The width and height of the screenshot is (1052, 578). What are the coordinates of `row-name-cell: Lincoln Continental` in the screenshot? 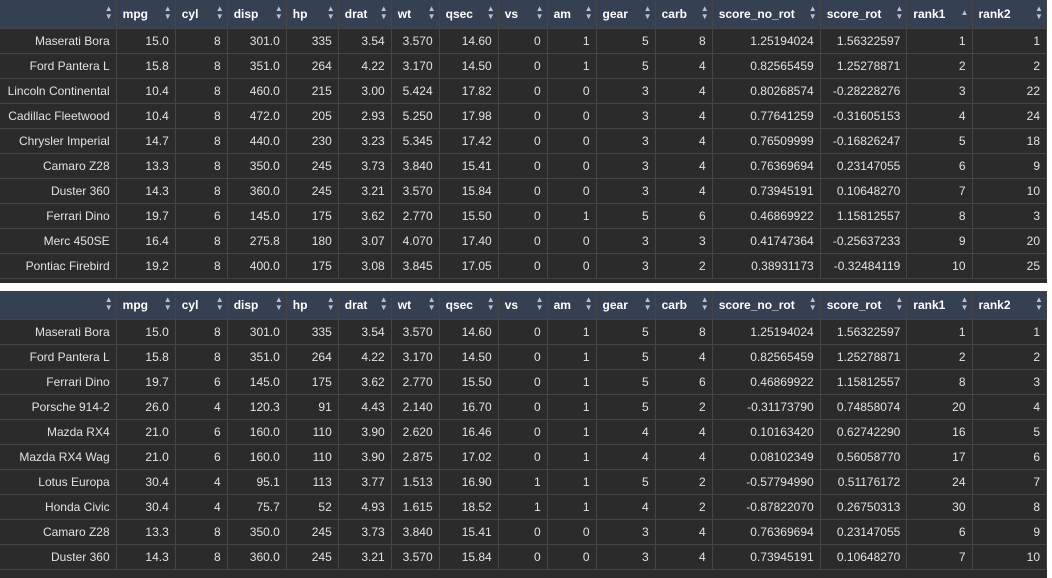 It's located at (58, 91).